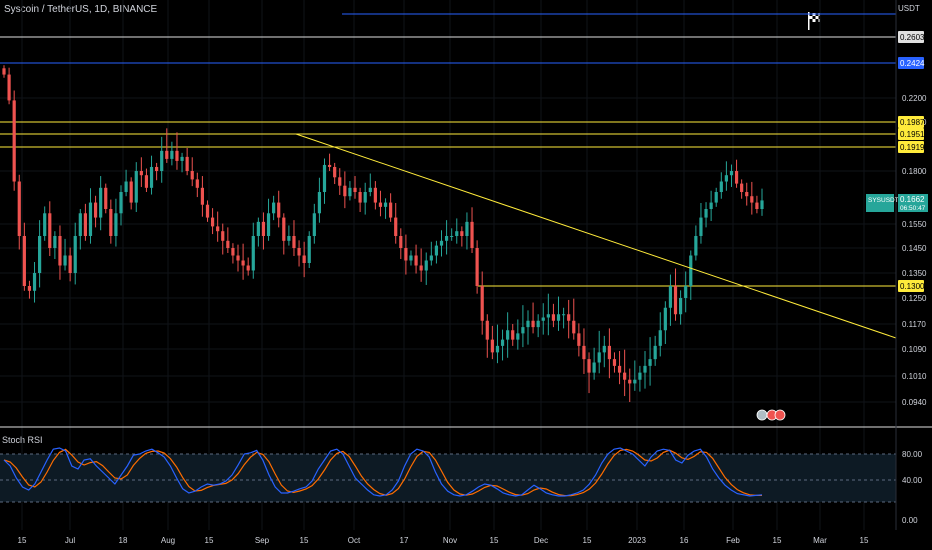  Describe the element at coordinates (168, 540) in the screenshot. I see `x-tick-label: Aug` at that location.